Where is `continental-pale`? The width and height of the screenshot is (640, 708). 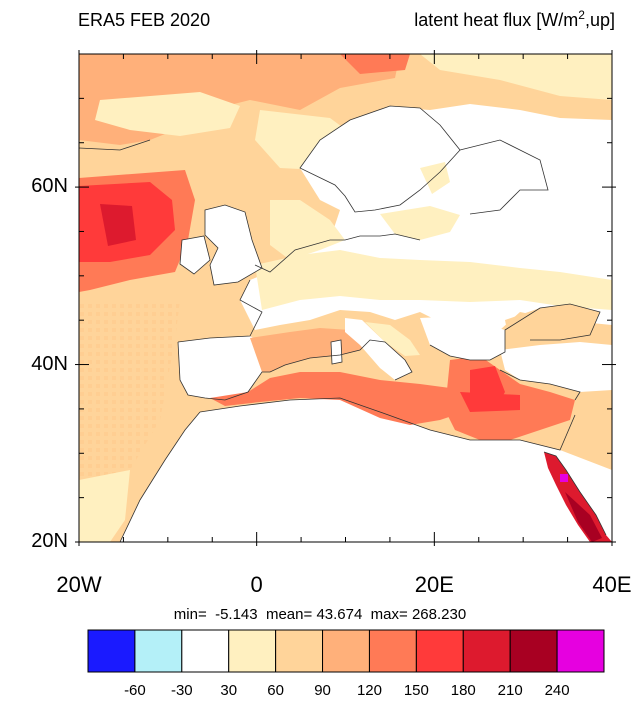
continental-pale is located at coordinates (433, 280).